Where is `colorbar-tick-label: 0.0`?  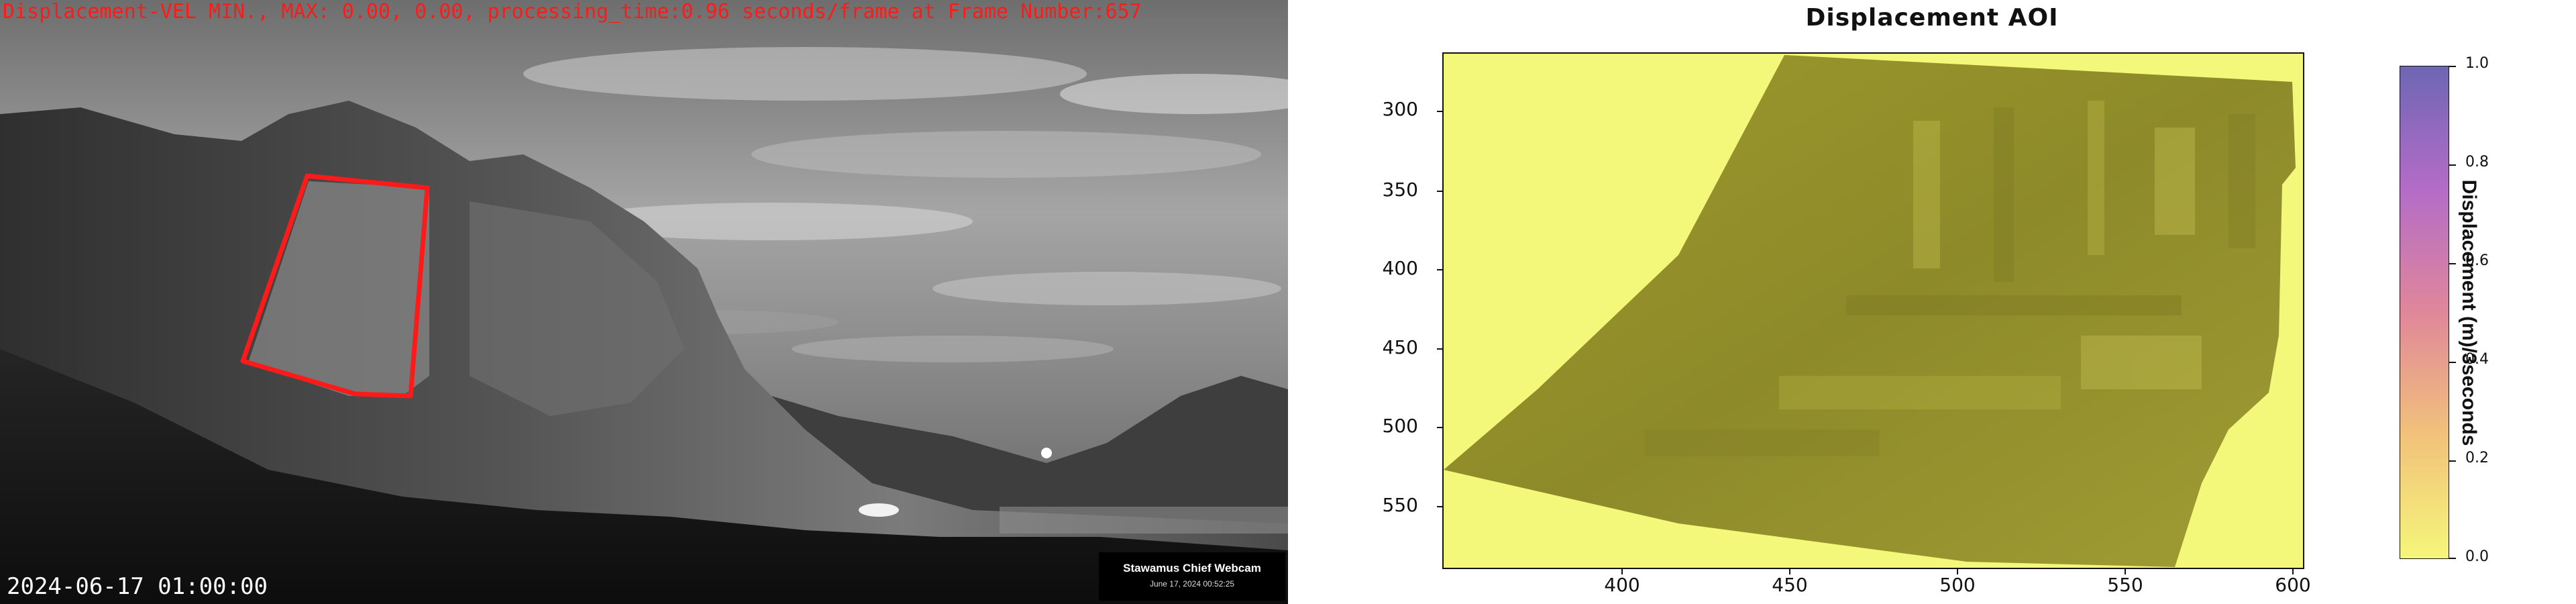 colorbar-tick-label: 0.0 is located at coordinates (2477, 556).